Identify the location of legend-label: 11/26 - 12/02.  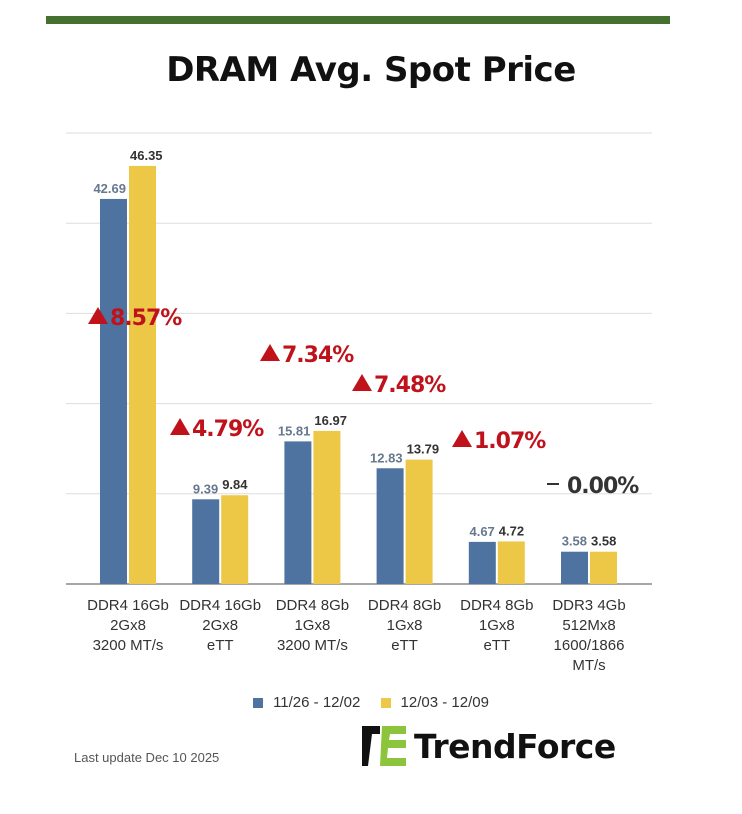
(317, 702).